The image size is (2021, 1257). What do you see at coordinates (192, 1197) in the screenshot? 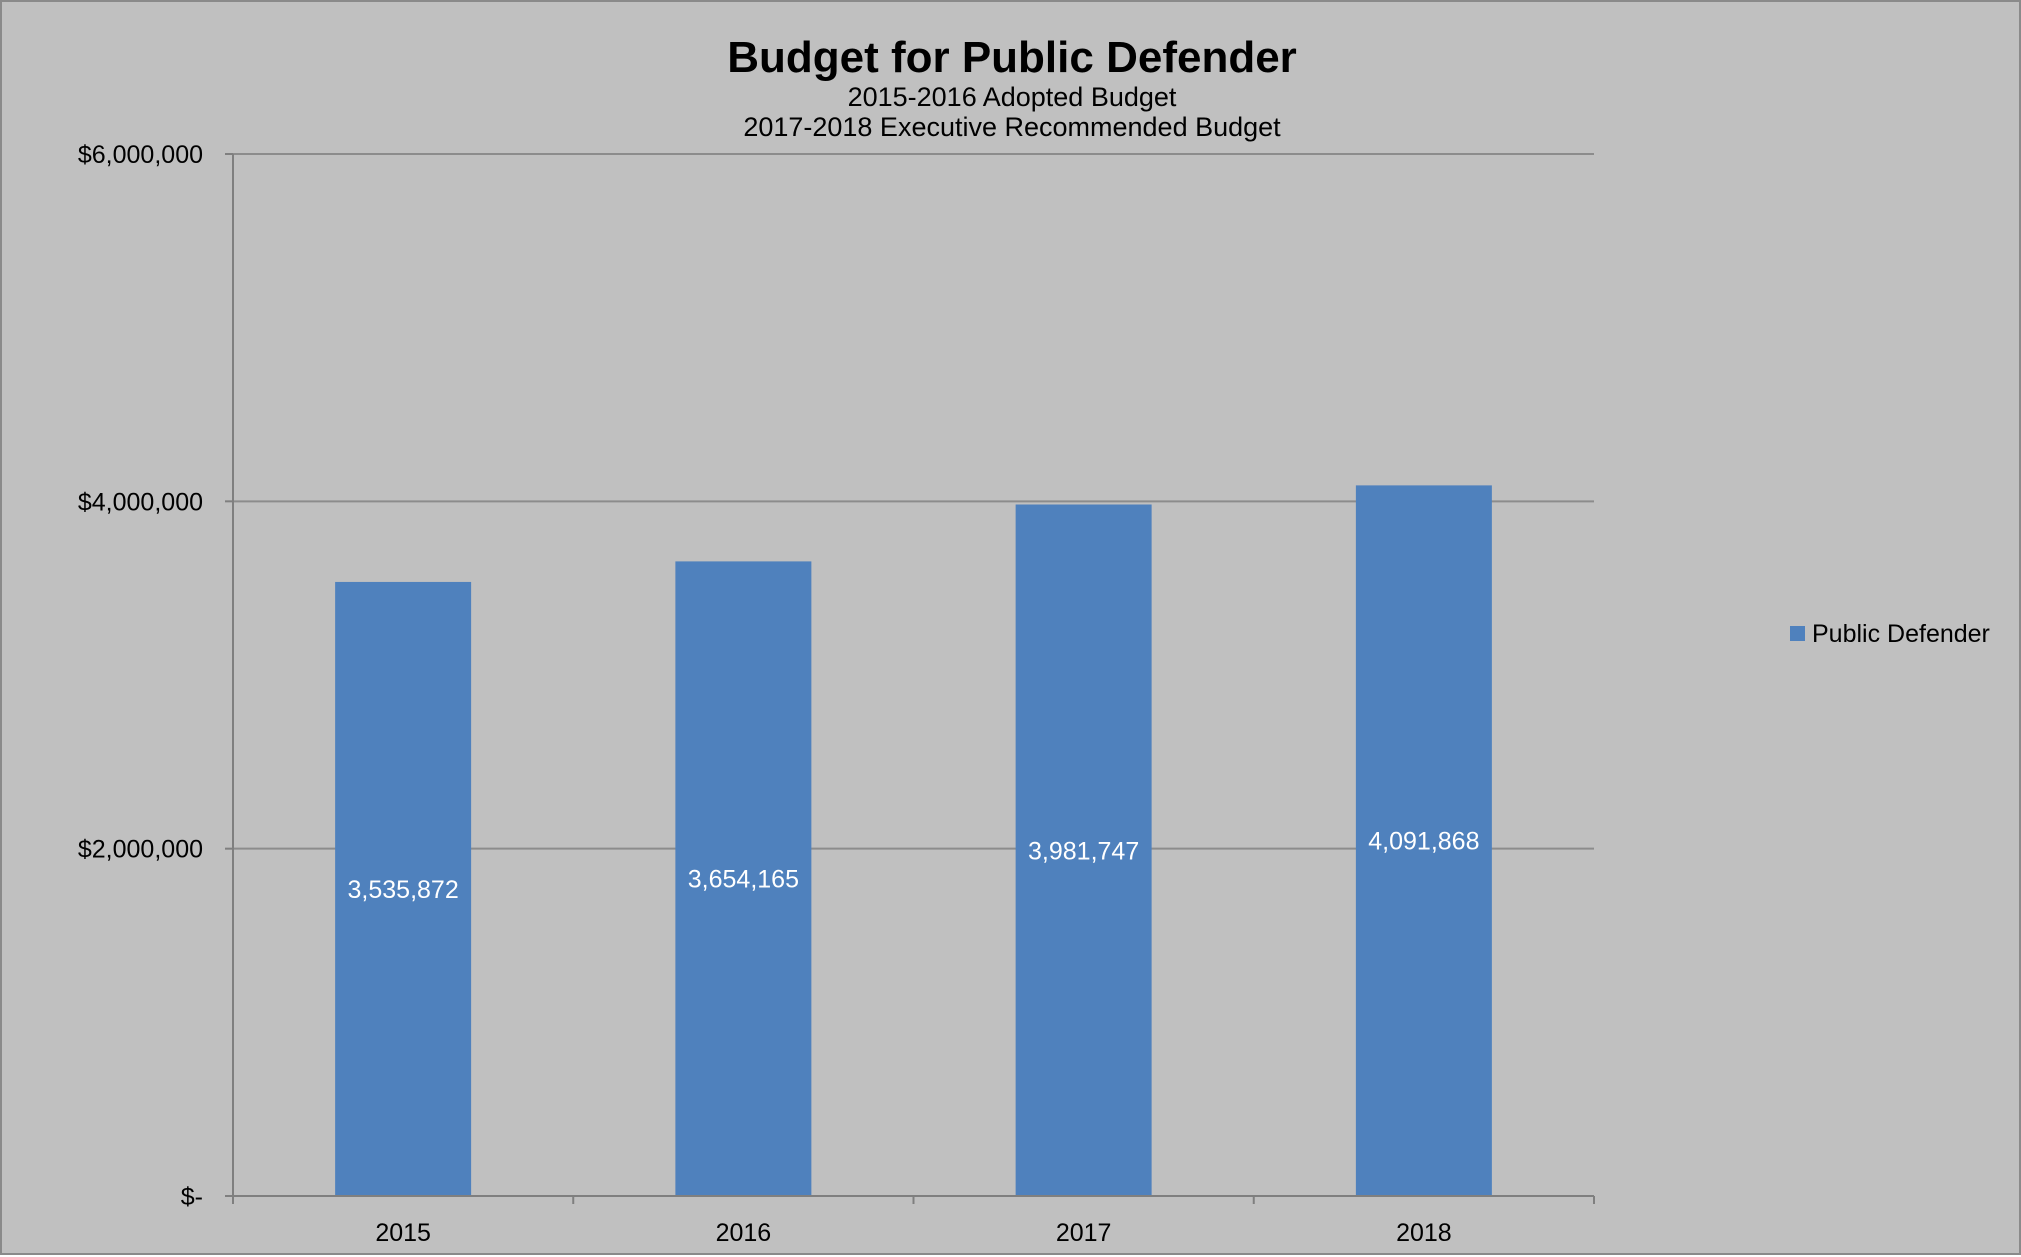
I see `y-tick-label: $-` at bounding box center [192, 1197].